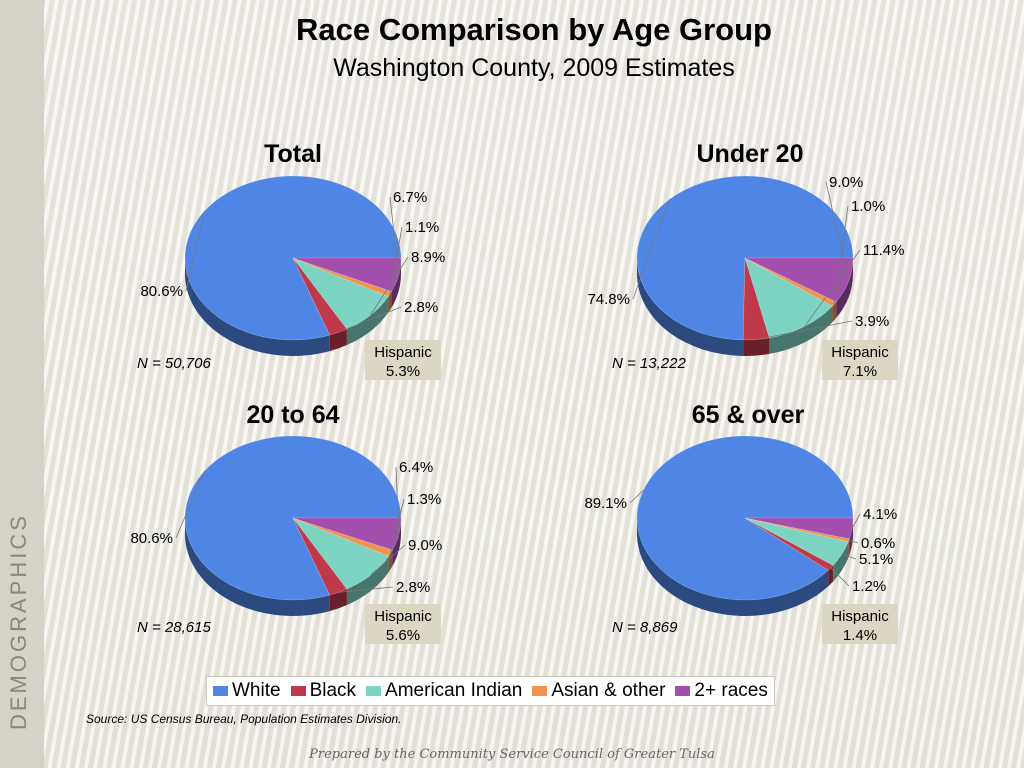 This screenshot has height=768, width=1024. What do you see at coordinates (649, 363) in the screenshot?
I see `sample-size-label: N = 13,222` at bounding box center [649, 363].